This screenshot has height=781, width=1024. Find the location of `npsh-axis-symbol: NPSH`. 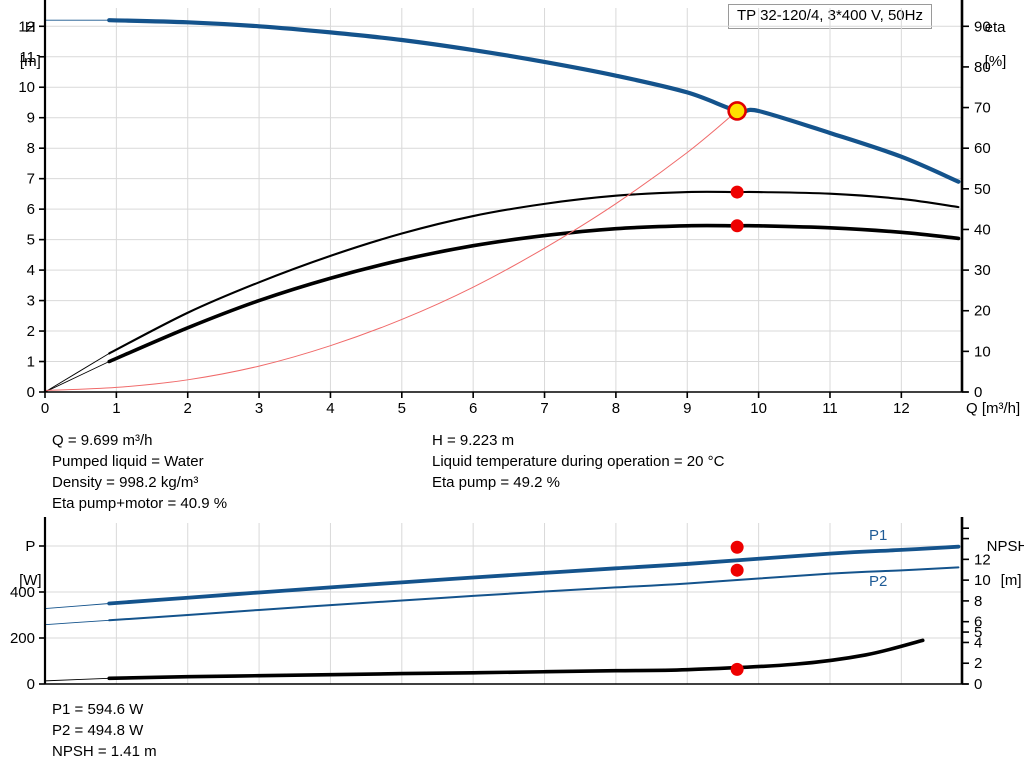

npsh-axis-symbol: NPSH is located at coordinates (1005, 546).